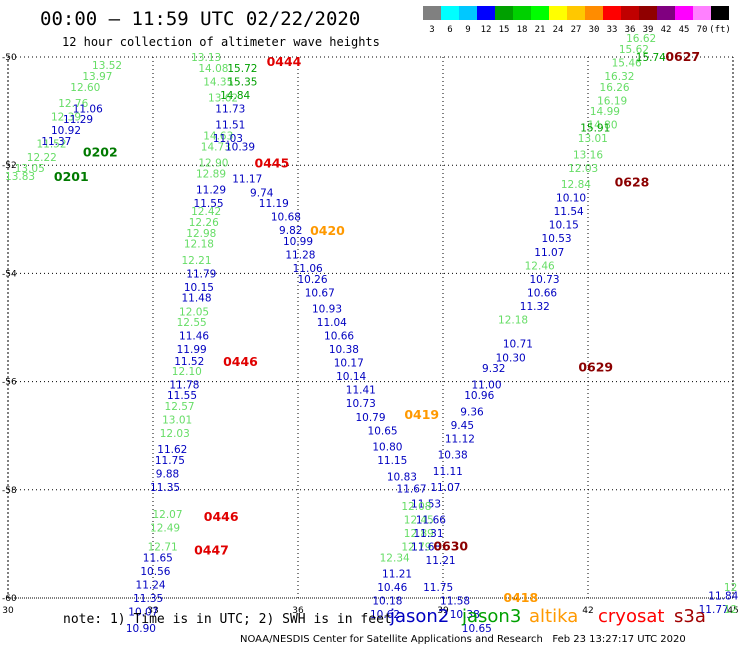 The width and height of the screenshot is (740, 650). I want to click on swh-value: 15.62, so click(634, 50).